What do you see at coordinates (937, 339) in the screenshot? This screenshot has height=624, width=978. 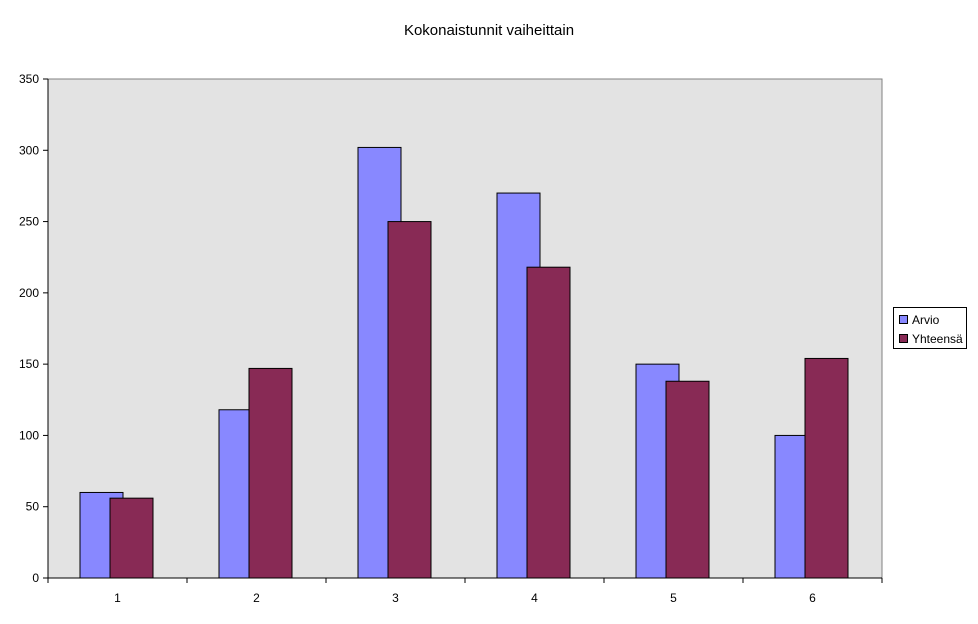 I see `legend-label-series-2: Yhteensä` at bounding box center [937, 339].